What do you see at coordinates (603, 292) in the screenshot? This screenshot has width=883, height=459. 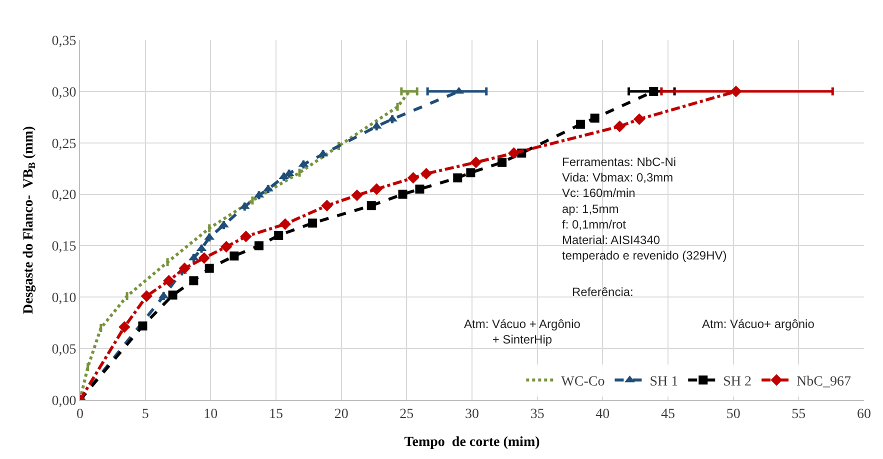 I see `annotation: Referência:` at bounding box center [603, 292].